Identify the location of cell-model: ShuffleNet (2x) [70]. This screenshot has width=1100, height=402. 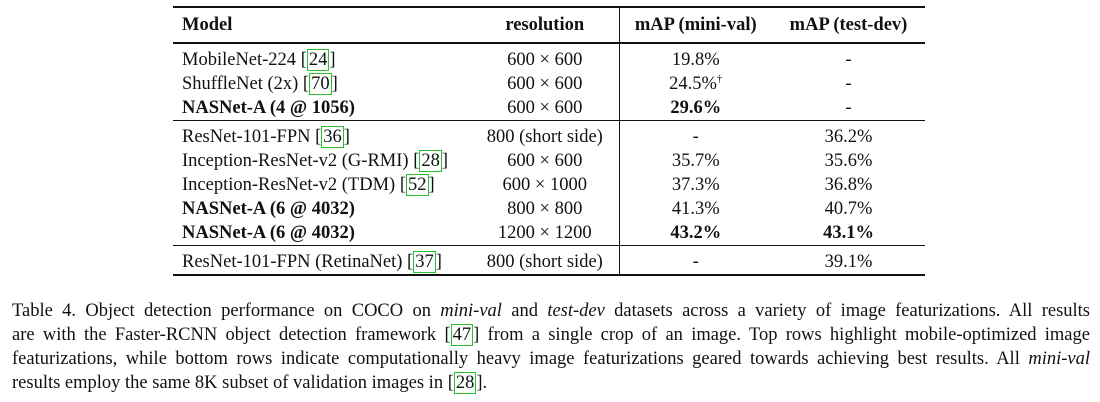
(260, 84).